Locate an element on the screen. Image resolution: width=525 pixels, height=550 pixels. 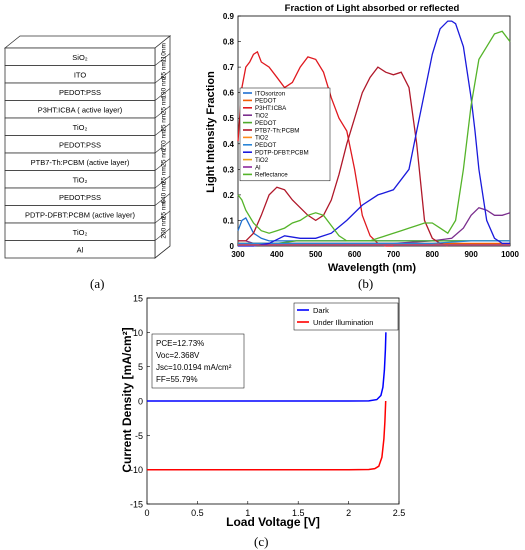
x-tick-label: 400 is located at coordinates (277, 254).